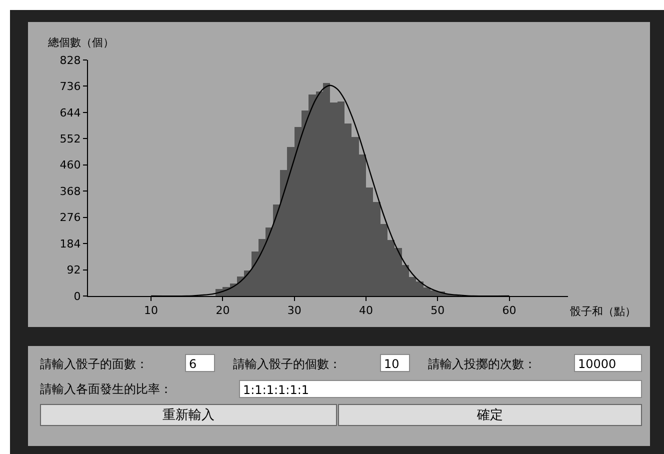 The image size is (664, 454). Describe the element at coordinates (70, 139) in the screenshot. I see `y-tick-label: 552` at that location.